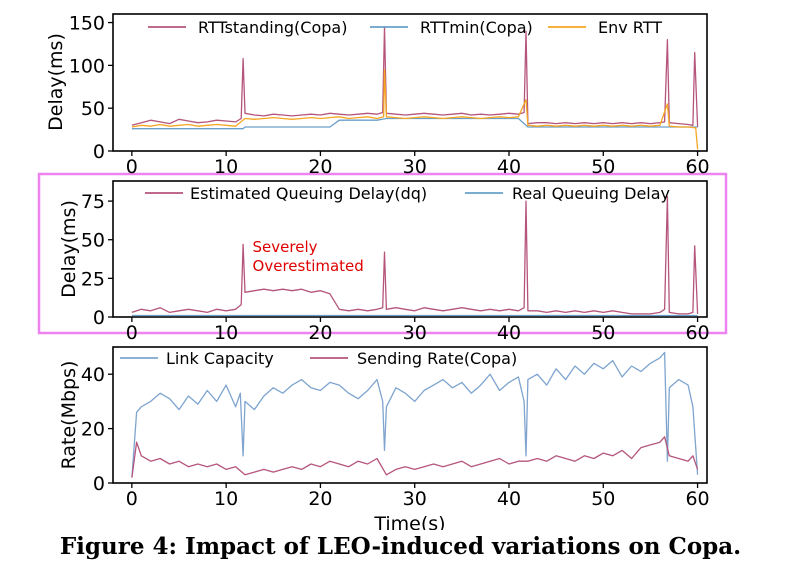 The width and height of the screenshot is (801, 577). Describe the element at coordinates (87, 24) in the screenshot. I see `y-tick-label: 150` at that location.